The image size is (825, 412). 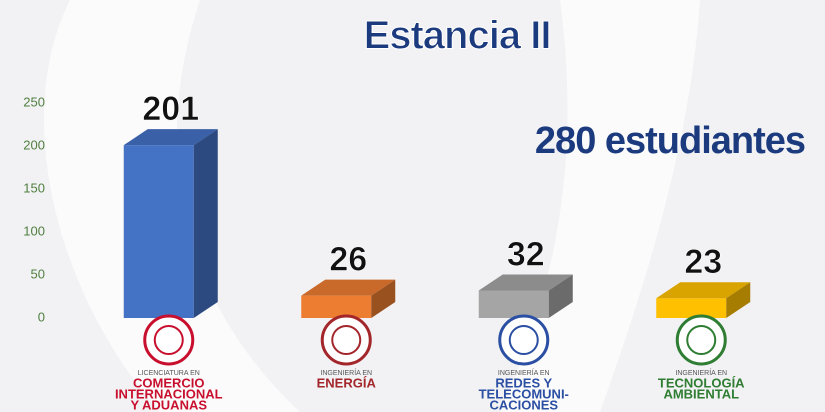 What do you see at coordinates (169, 373) in the screenshot?
I see `category-prefix: LICENCIATURA EN` at bounding box center [169, 373].